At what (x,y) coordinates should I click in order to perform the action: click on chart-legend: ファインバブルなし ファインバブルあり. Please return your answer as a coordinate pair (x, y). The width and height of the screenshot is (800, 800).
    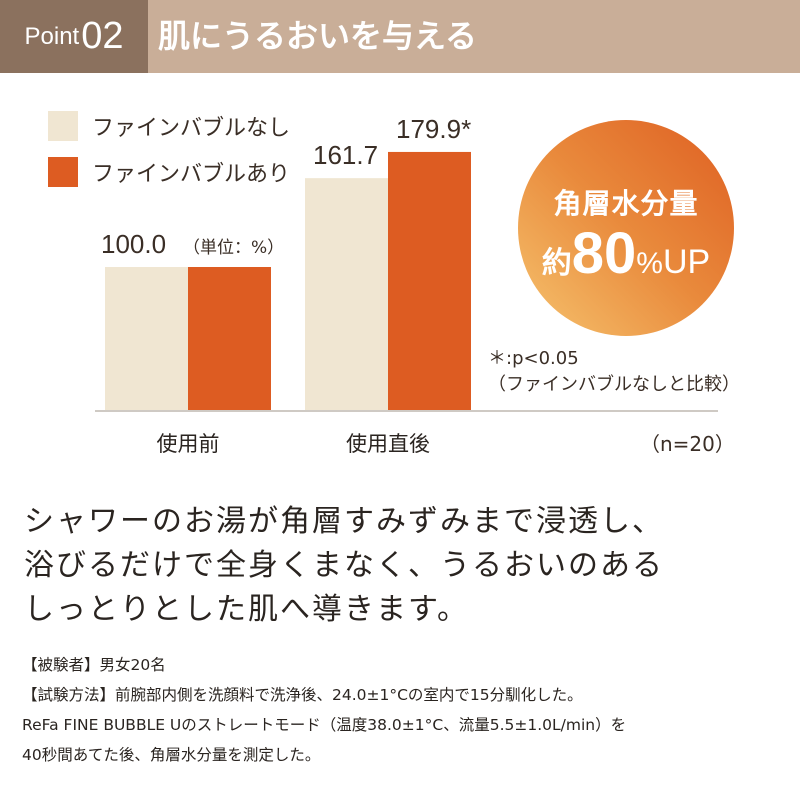
    Looking at the image, I should click on (169, 157).